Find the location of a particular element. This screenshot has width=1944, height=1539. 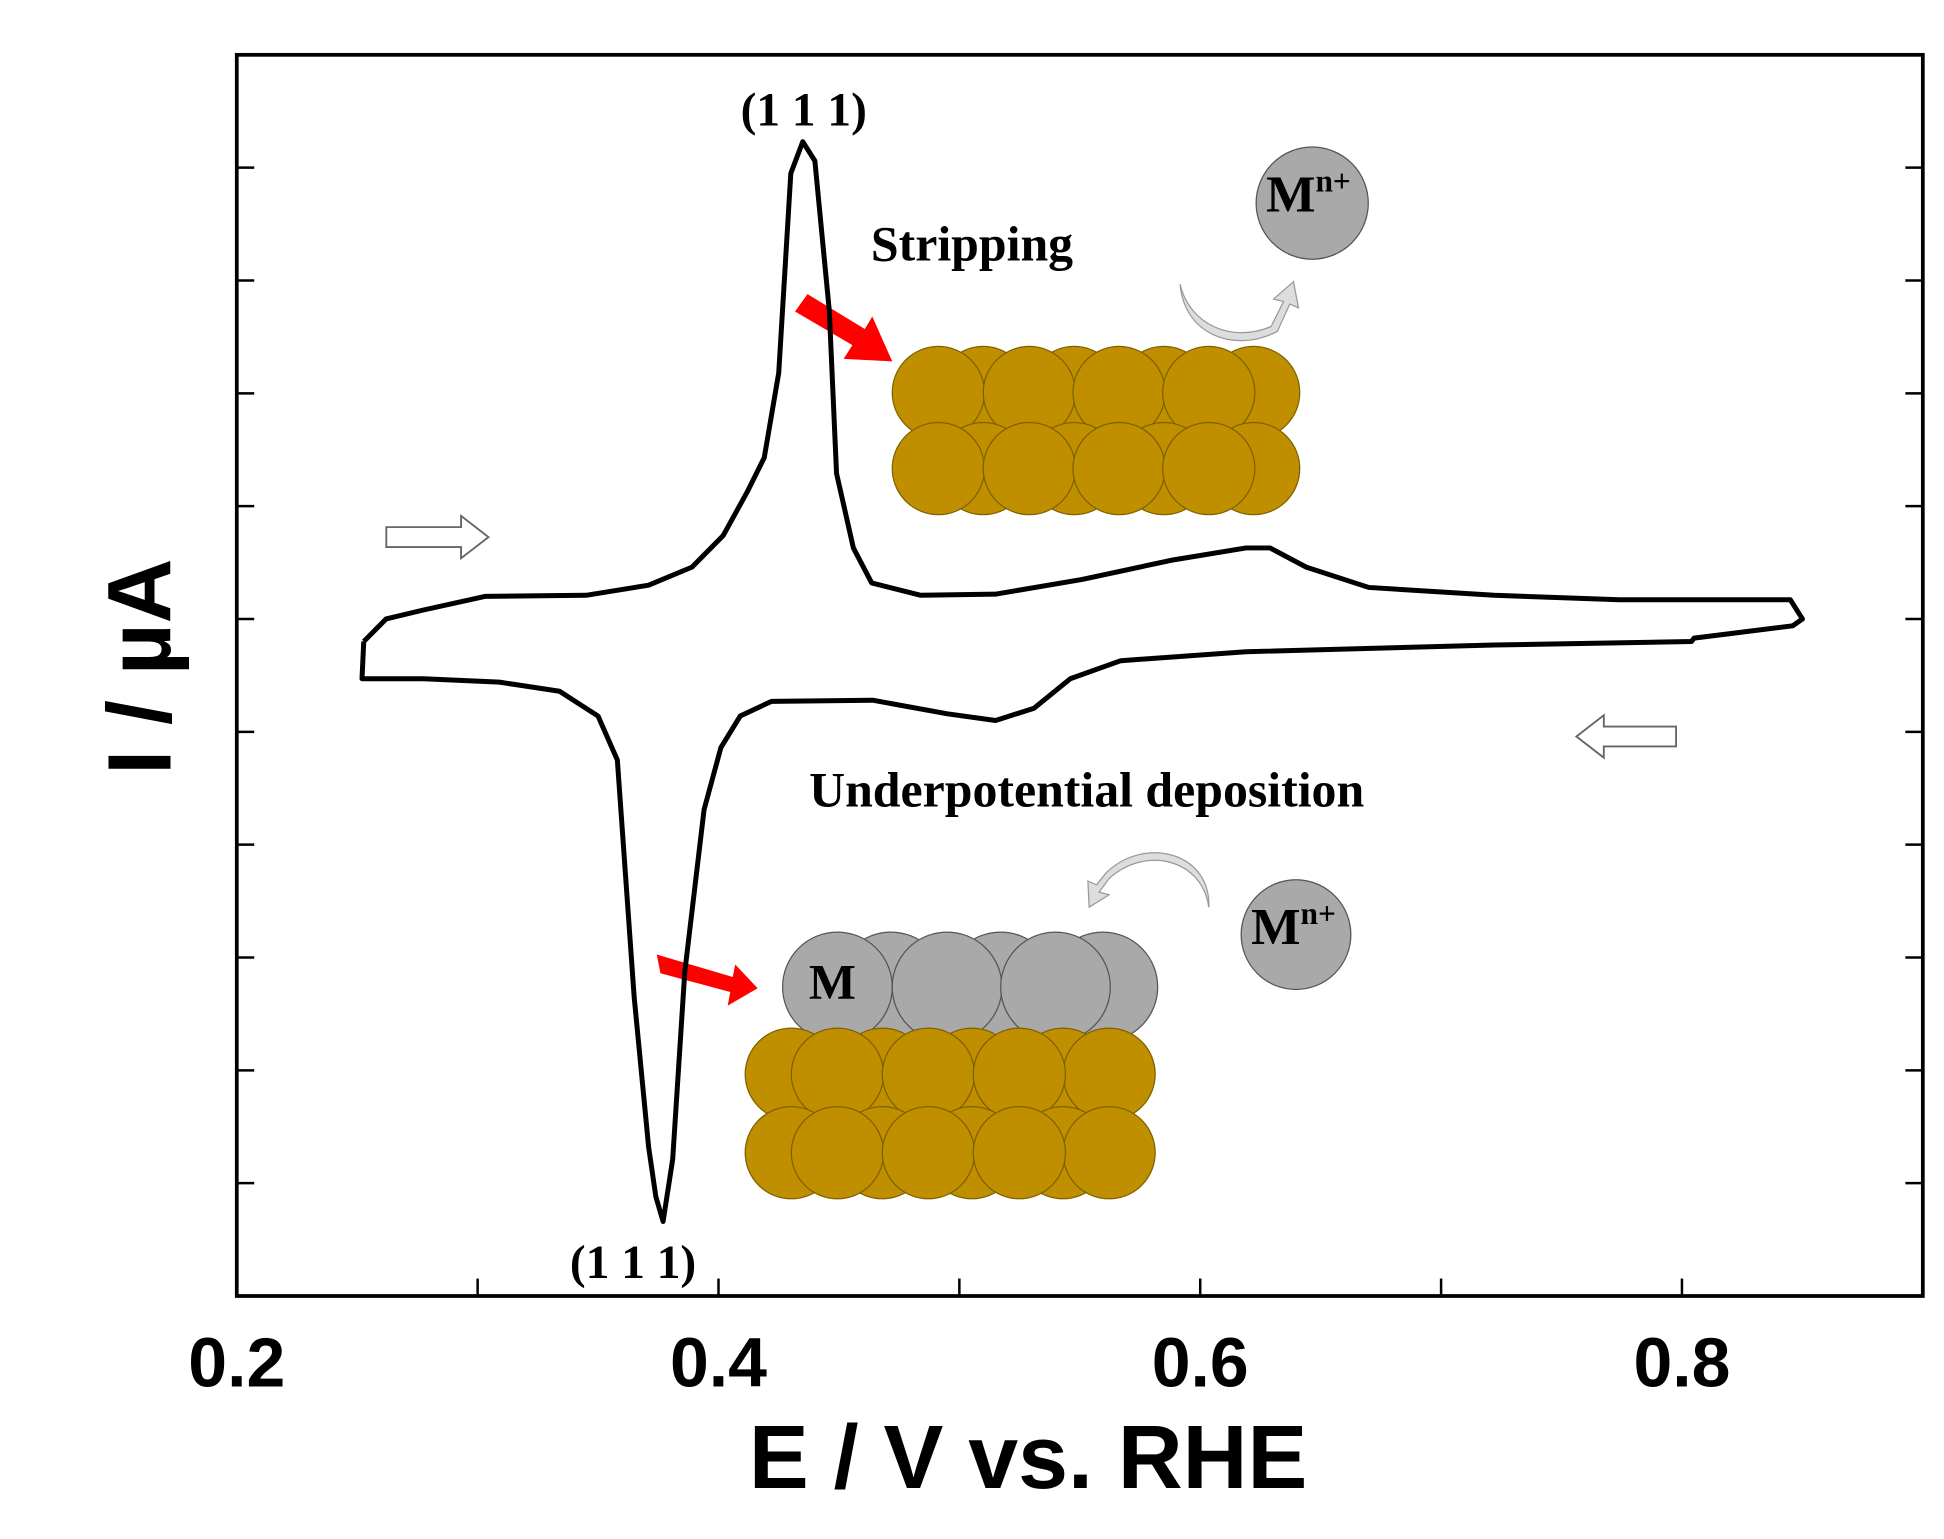

x-tick-label: 0.4 is located at coordinates (718, 1363).